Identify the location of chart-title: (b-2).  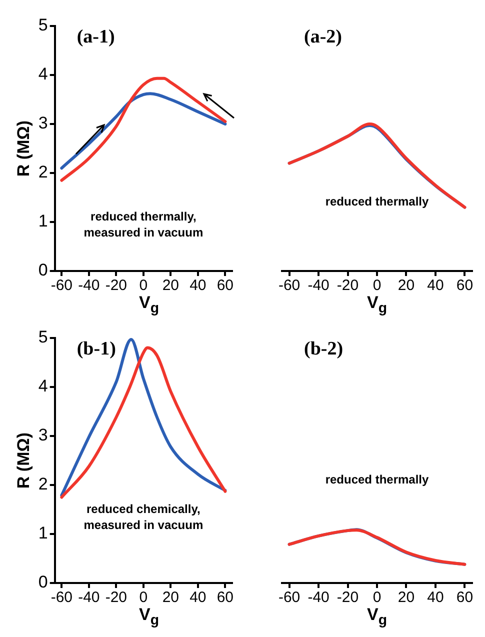
(324, 349).